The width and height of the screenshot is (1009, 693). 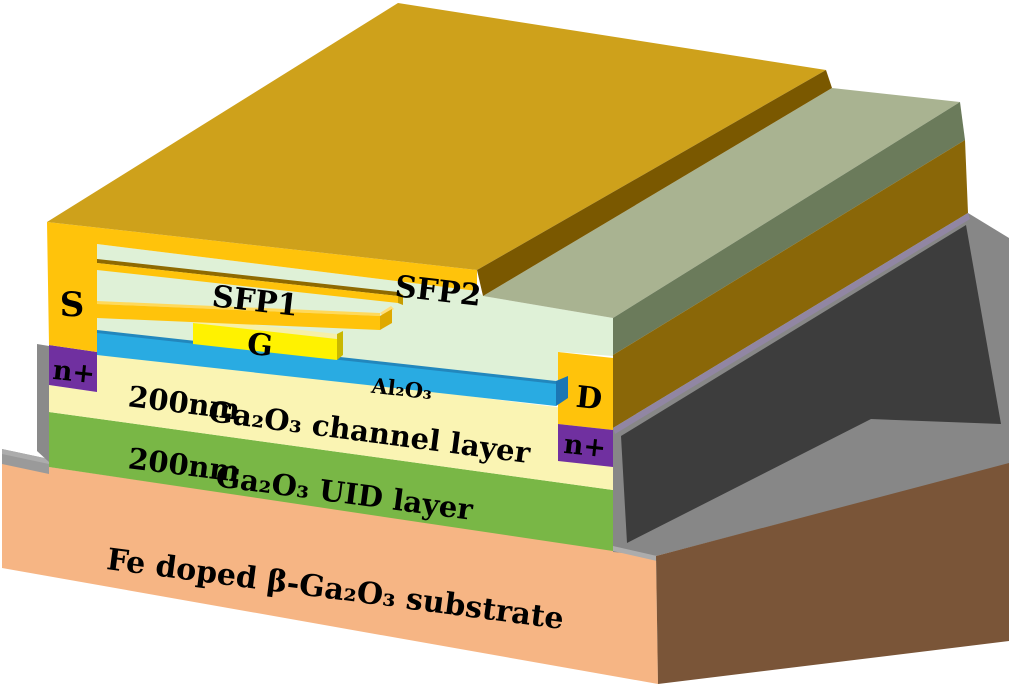 What do you see at coordinates (259, 345) in the screenshot?
I see `gate-label: G` at bounding box center [259, 345].